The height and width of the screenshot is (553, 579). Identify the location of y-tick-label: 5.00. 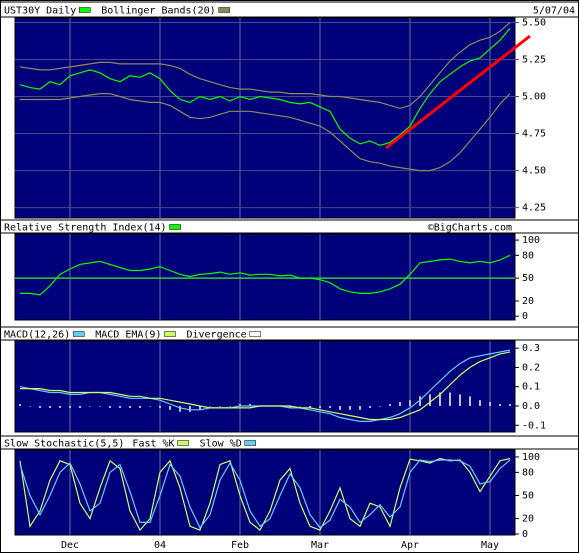
(534, 97).